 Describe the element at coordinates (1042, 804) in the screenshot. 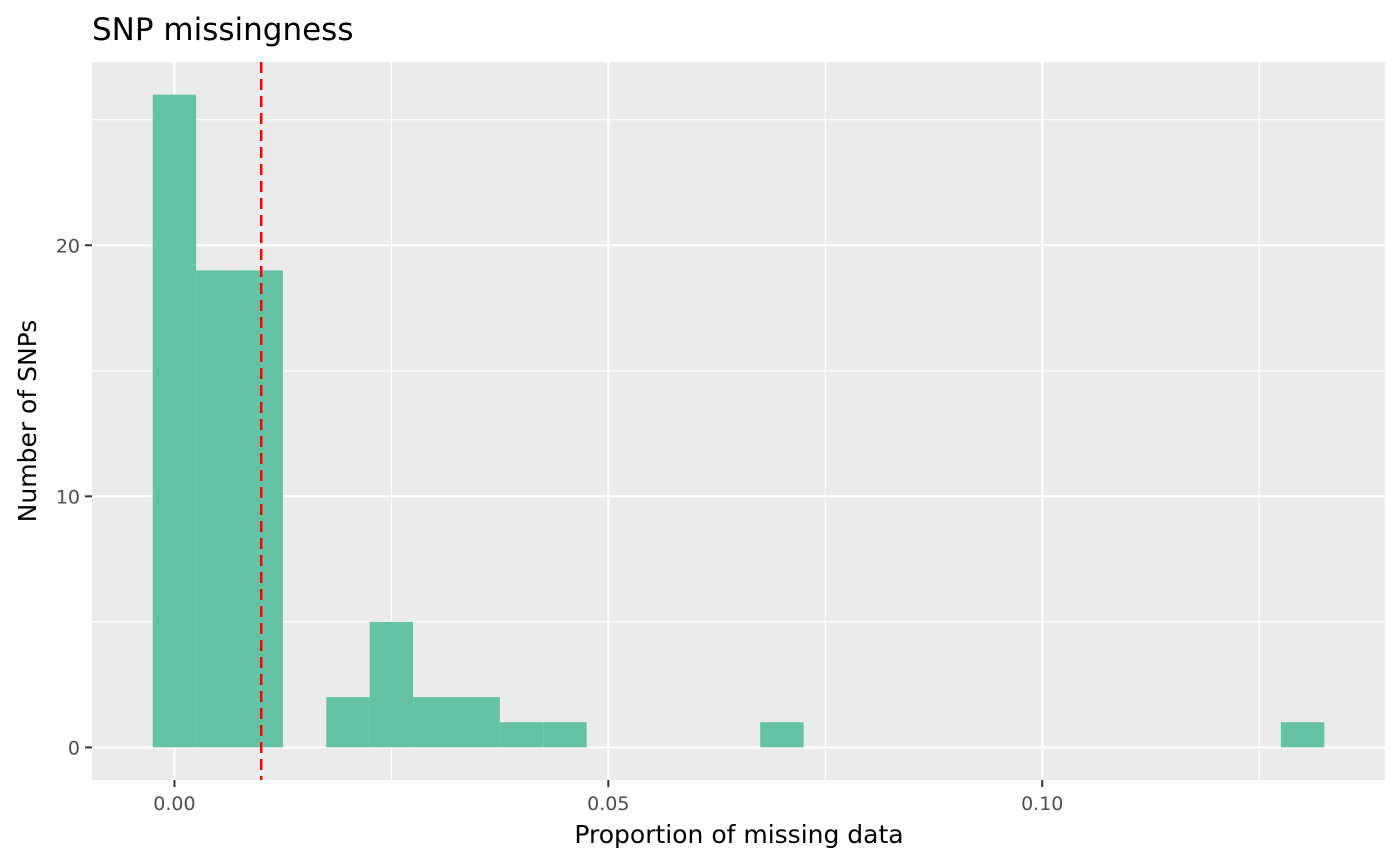

I see `x-tick-label: 0.10` at that location.